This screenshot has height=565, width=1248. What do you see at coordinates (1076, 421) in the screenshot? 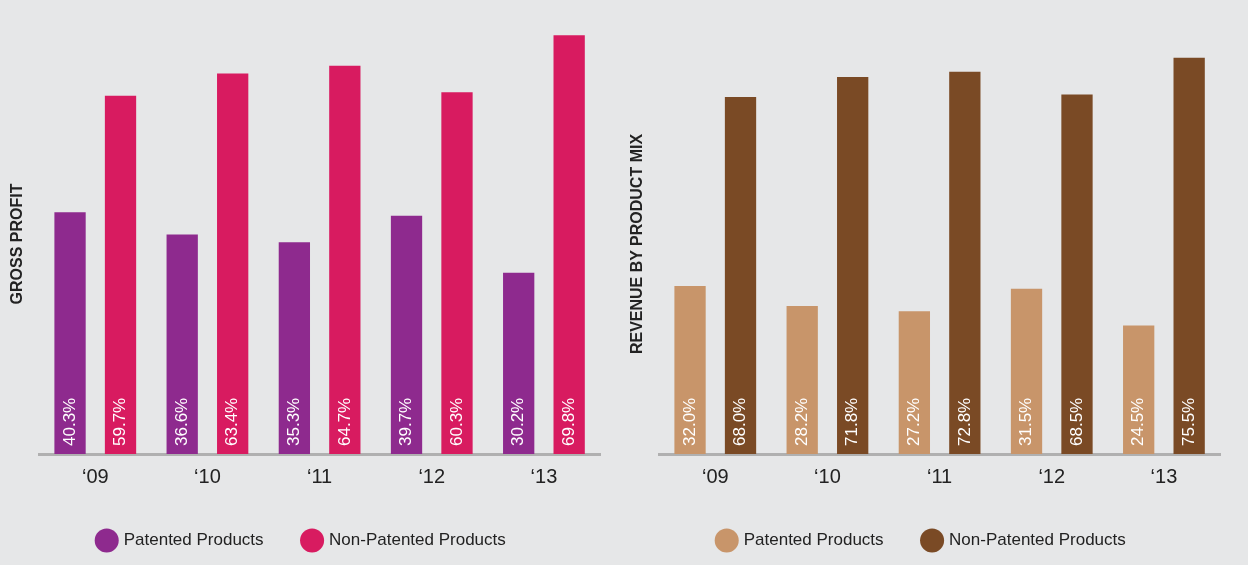
I see `data-label: 68.5%` at bounding box center [1076, 421].